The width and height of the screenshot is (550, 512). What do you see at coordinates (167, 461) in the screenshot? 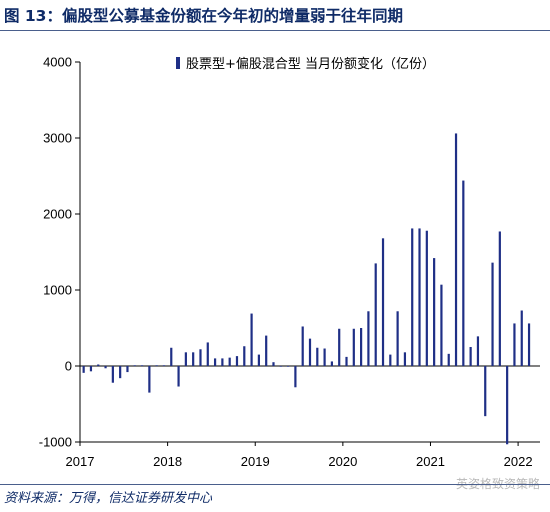
I see `x-tick-label: 2018` at bounding box center [167, 461].